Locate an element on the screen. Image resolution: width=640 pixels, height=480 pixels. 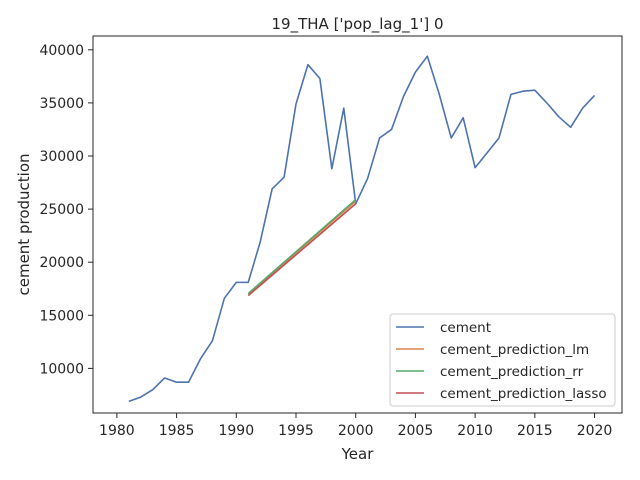
legend-label: cement_prediction_lm is located at coordinates (514, 350).